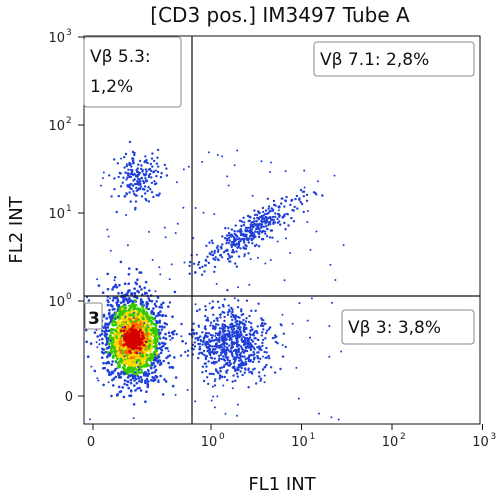 This screenshot has height=500, width=500. What do you see at coordinates (56, 214) in the screenshot?
I see `y-tick-label: 10` at bounding box center [56, 214].